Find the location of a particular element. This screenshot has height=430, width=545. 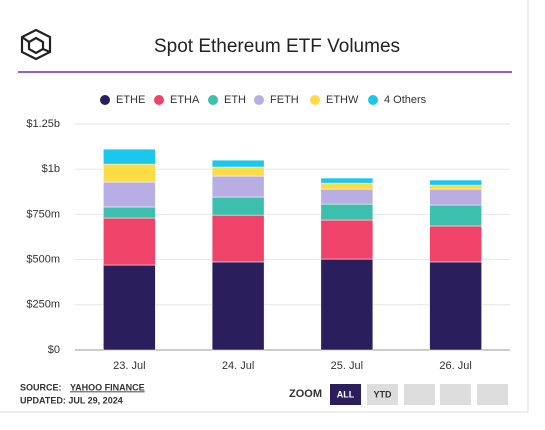

x-tick-label: 25. Jul is located at coordinates (347, 366).